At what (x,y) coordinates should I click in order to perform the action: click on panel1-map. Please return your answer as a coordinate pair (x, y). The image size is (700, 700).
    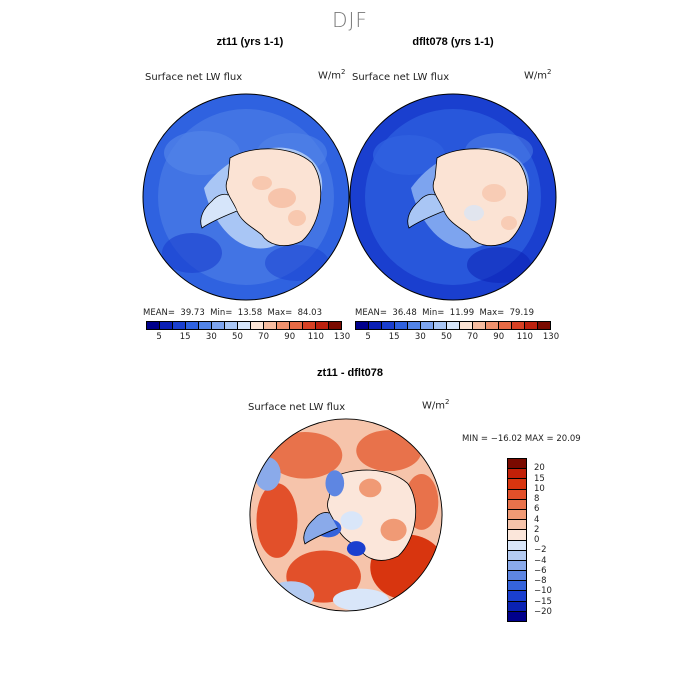
    Looking at the image, I should click on (246, 197).